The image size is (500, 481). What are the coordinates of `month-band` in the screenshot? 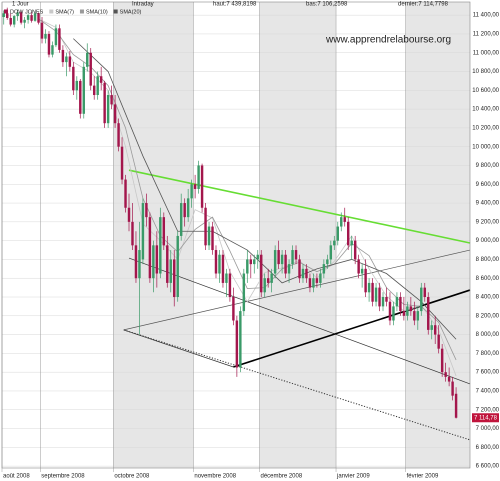 It's located at (437, 235).